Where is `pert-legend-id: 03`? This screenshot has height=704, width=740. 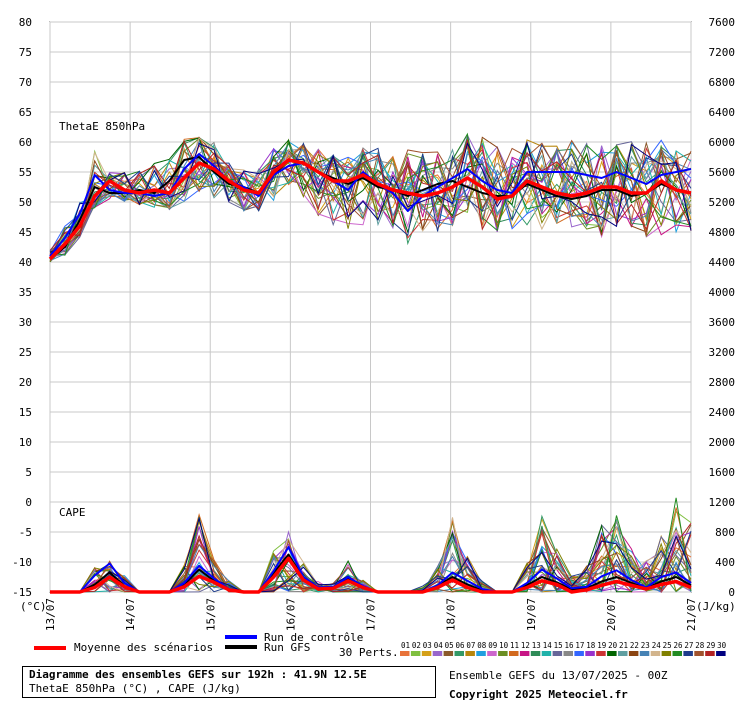
pert-legend-id: 03 is located at coordinates (427, 645).